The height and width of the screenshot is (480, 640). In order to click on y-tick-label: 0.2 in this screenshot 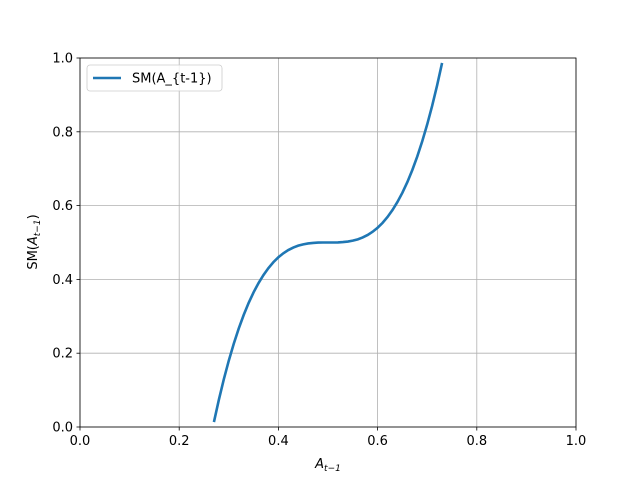, I will do `click(62, 354)`.